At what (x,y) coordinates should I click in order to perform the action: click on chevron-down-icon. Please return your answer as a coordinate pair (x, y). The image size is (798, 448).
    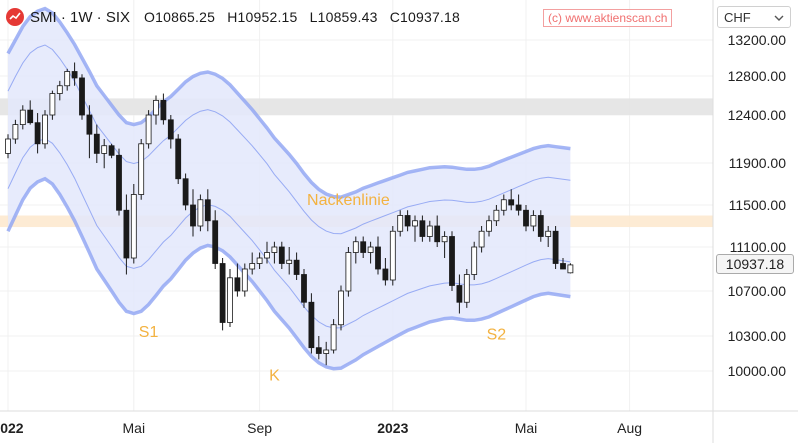
    Looking at the image, I should click on (779, 17).